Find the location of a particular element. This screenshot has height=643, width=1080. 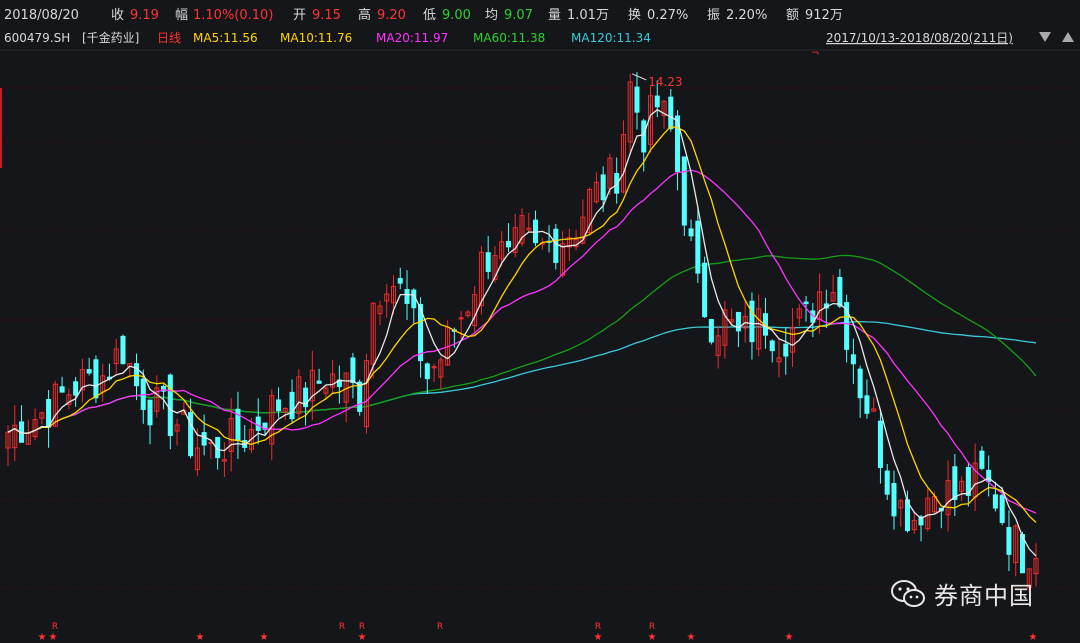

volume-label: 量 is located at coordinates (554, 15).